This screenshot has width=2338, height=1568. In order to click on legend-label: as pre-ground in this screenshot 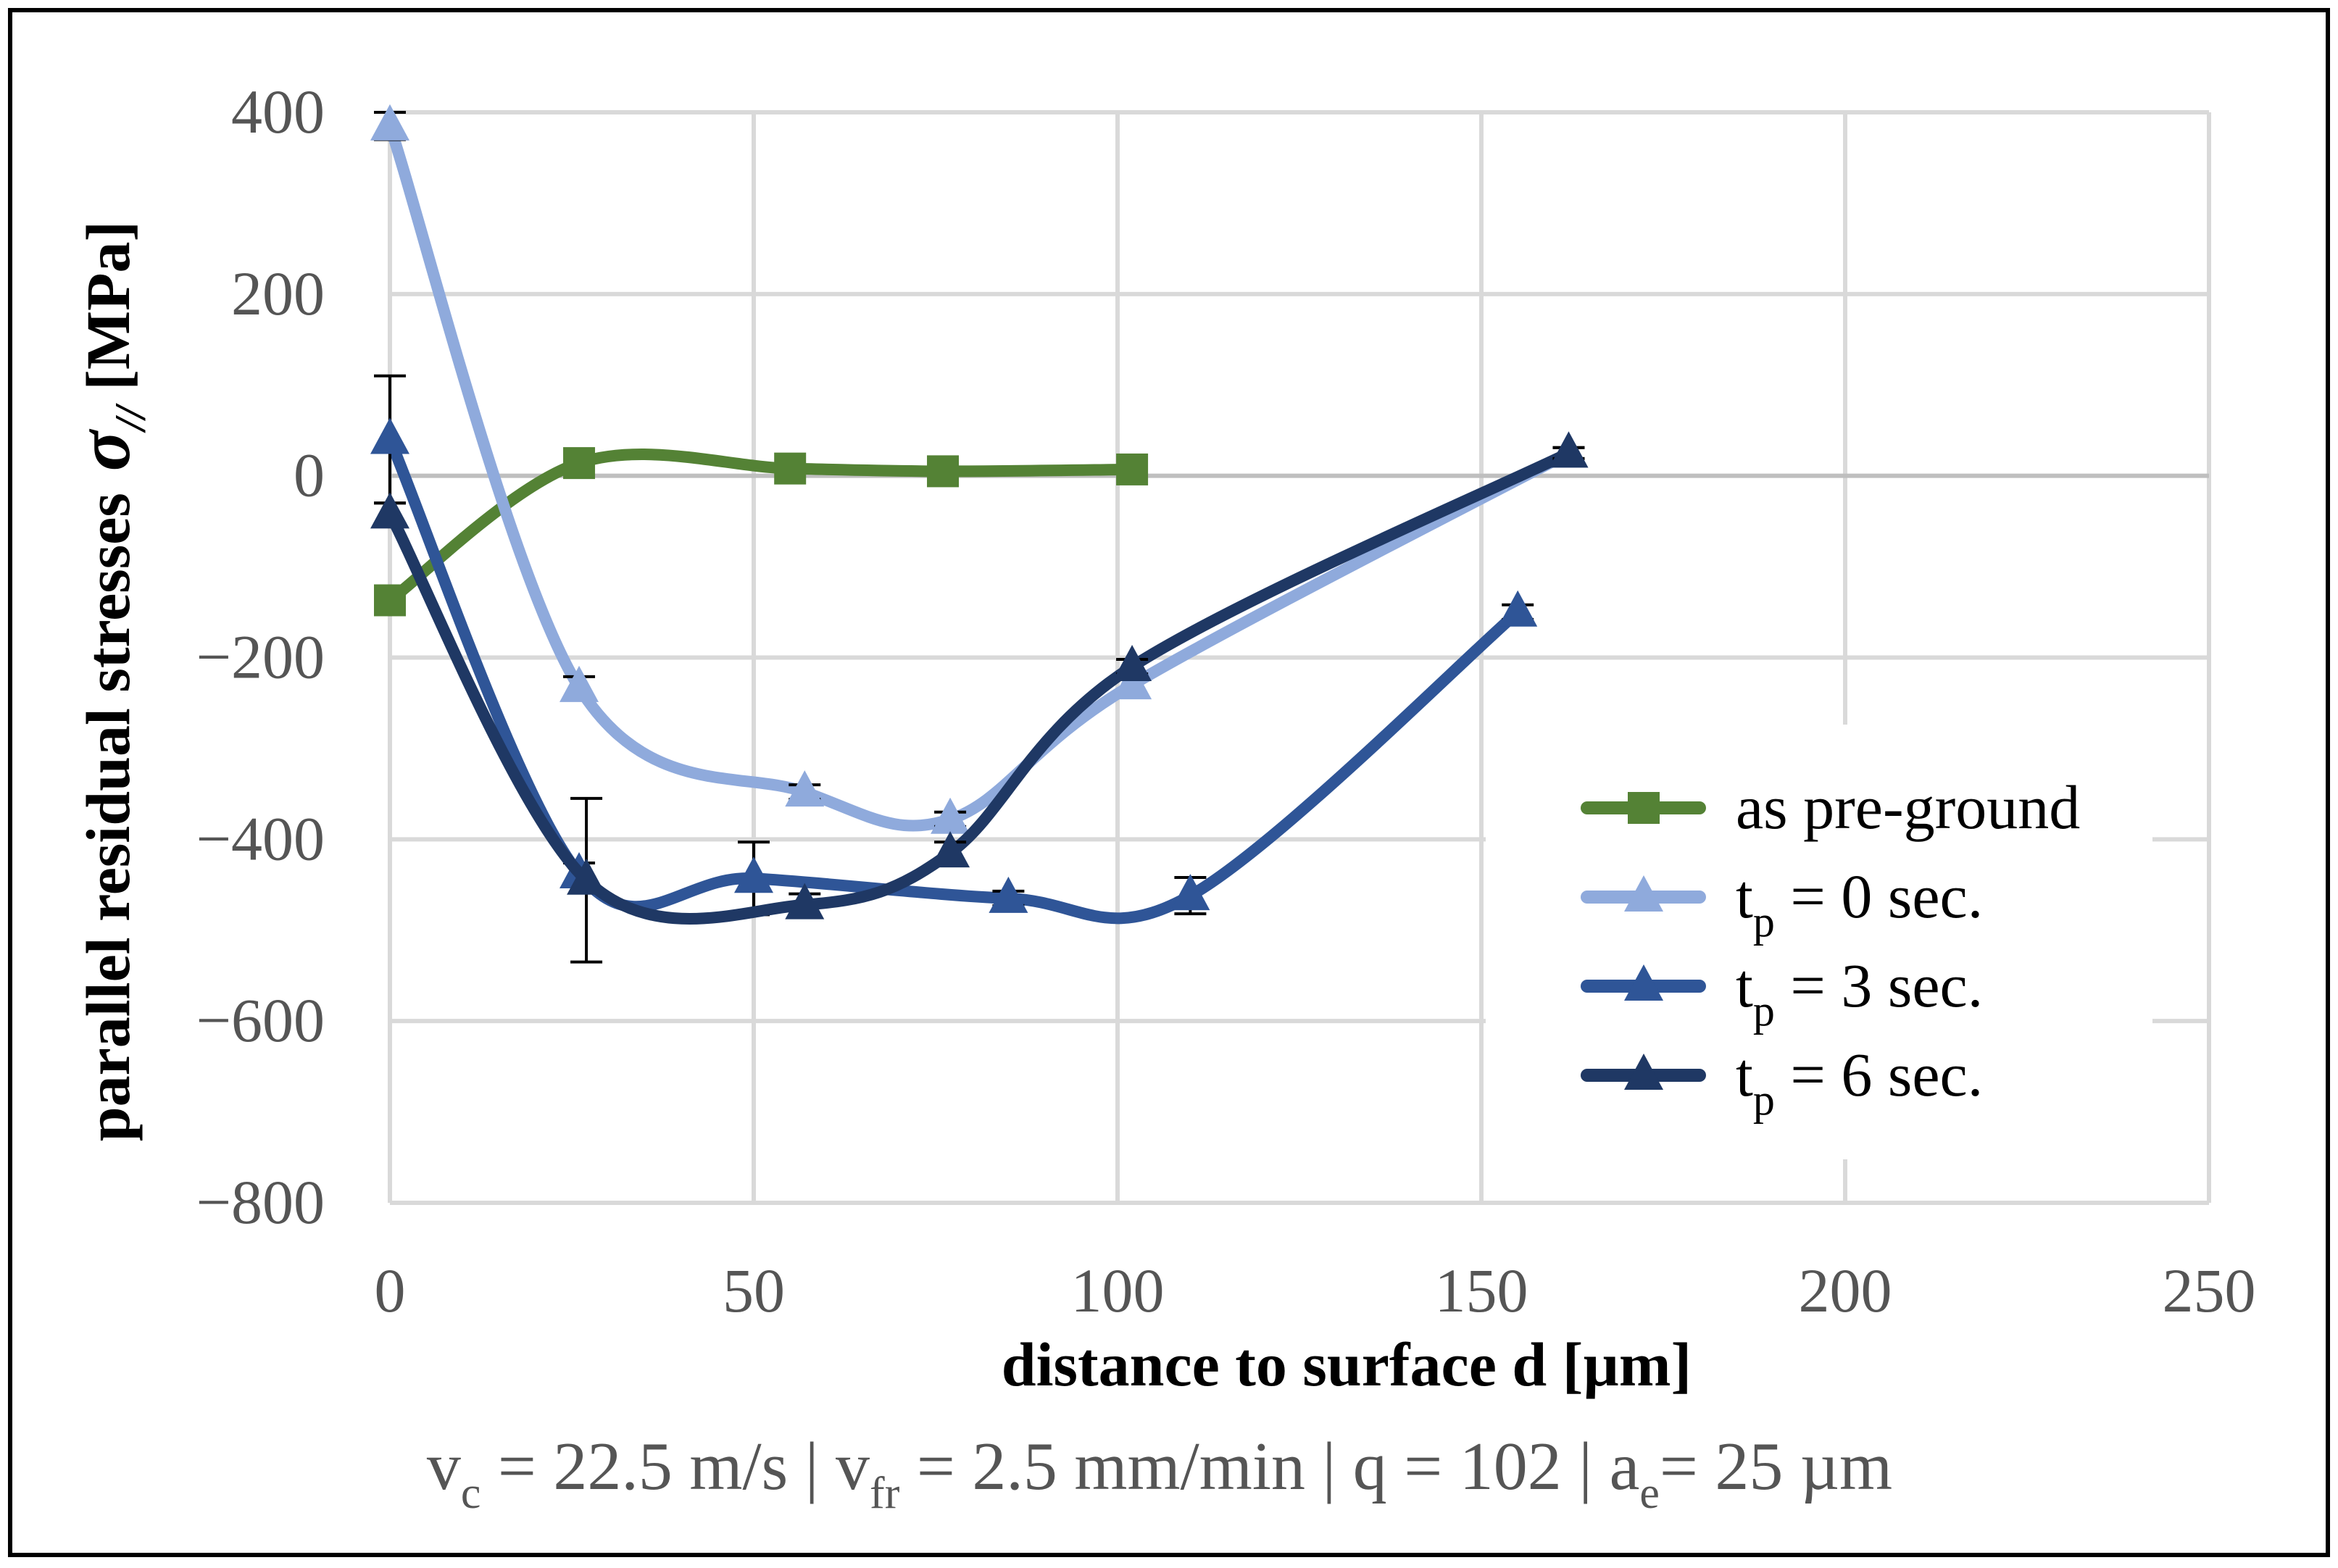, I will do `click(1908, 807)`.